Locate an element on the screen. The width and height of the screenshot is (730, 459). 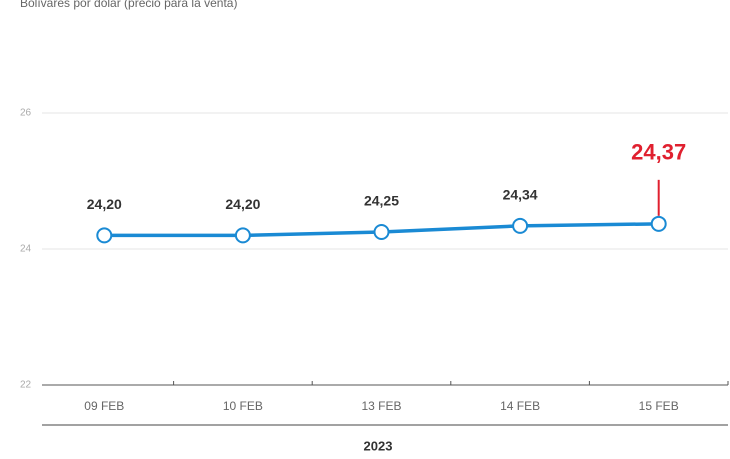
y-tick-label: 24 is located at coordinates (26, 249).